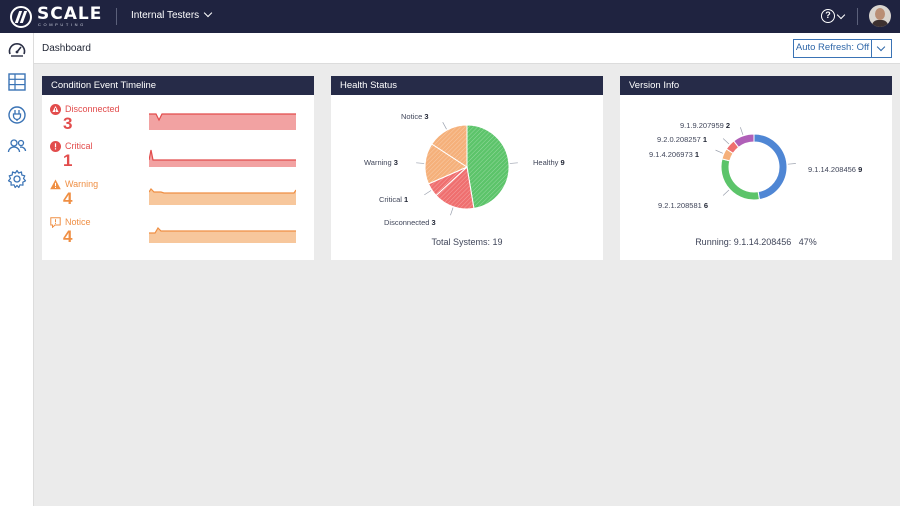 This screenshot has height=506, width=900. I want to click on condition-notice: Notice 4, so click(175, 233).